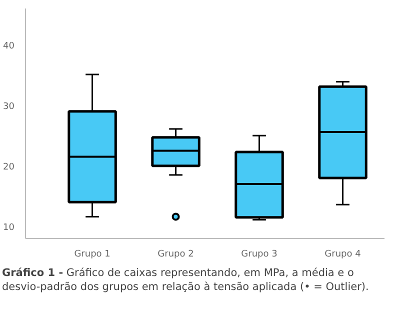 This screenshot has width=400, height=321. What do you see at coordinates (176, 255) in the screenshot?
I see `x-tick-label: Grupo 2` at bounding box center [176, 255].